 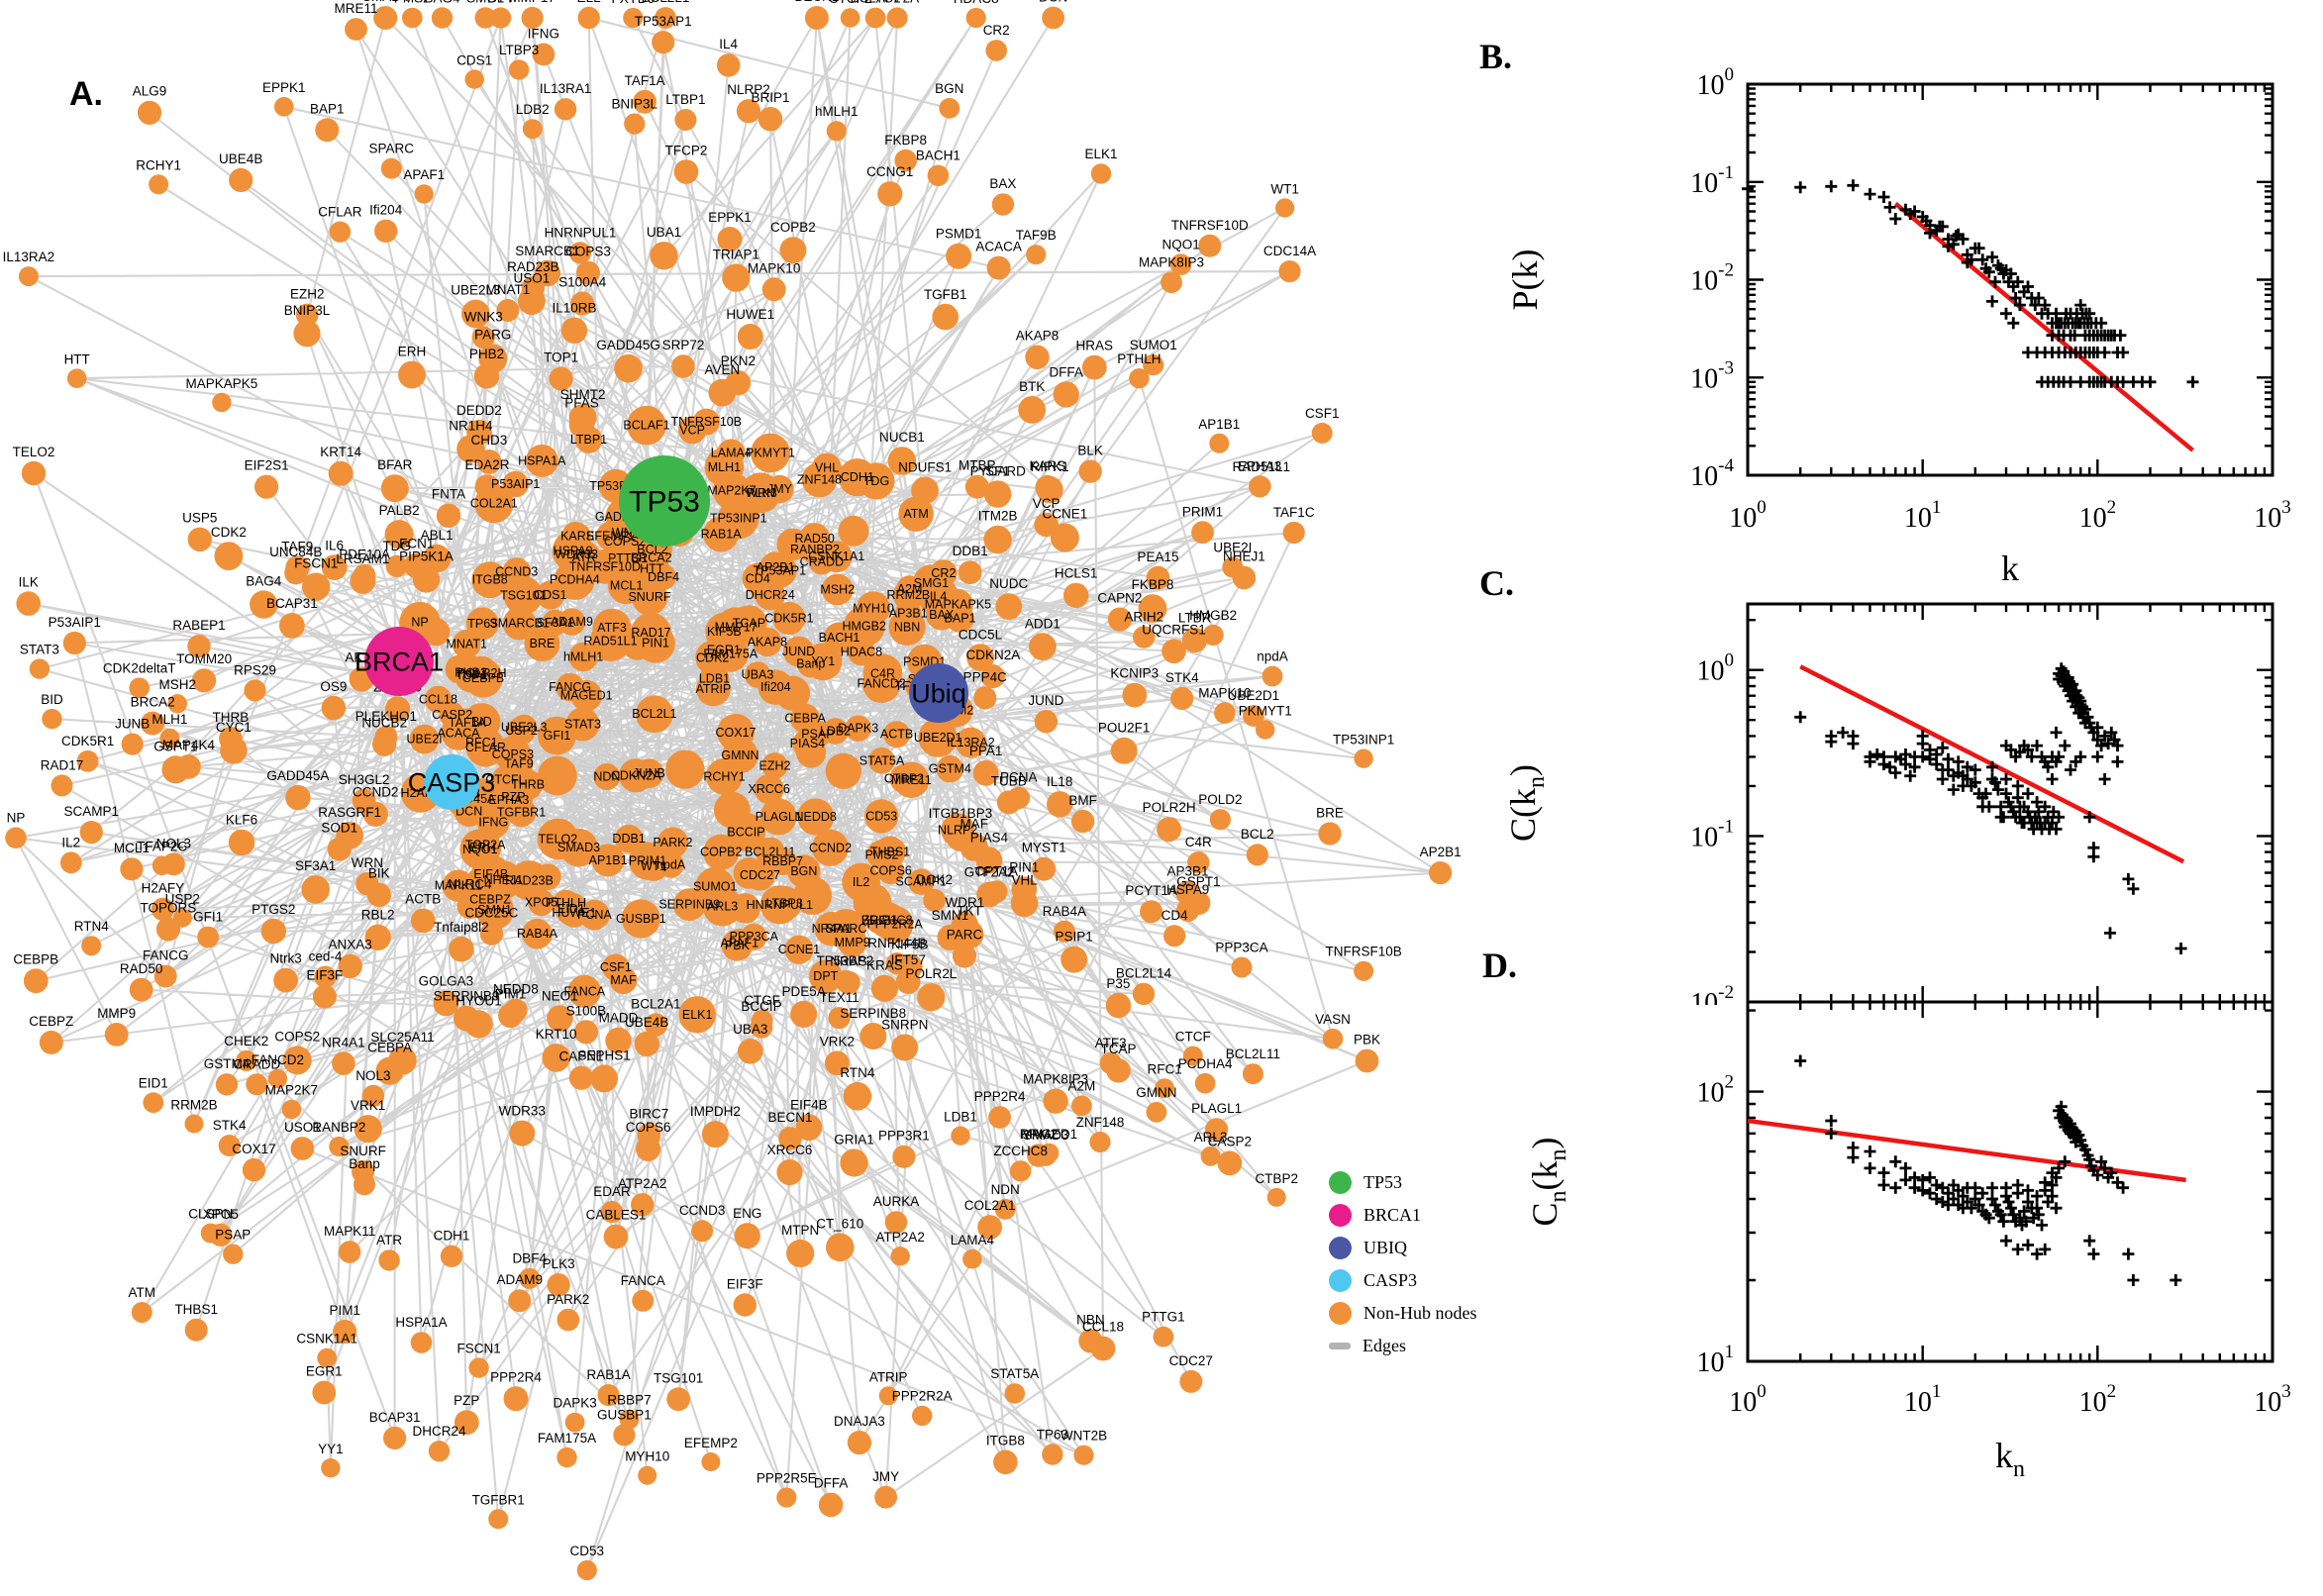 I want to click on gene-node-label: IFT57, so click(x=909, y=959).